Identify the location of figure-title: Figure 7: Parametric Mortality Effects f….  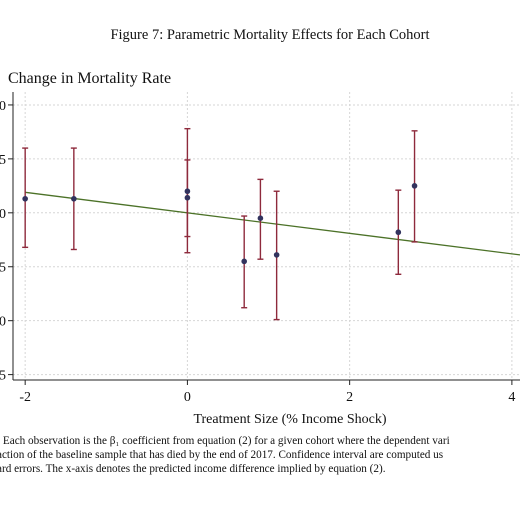
(270, 35).